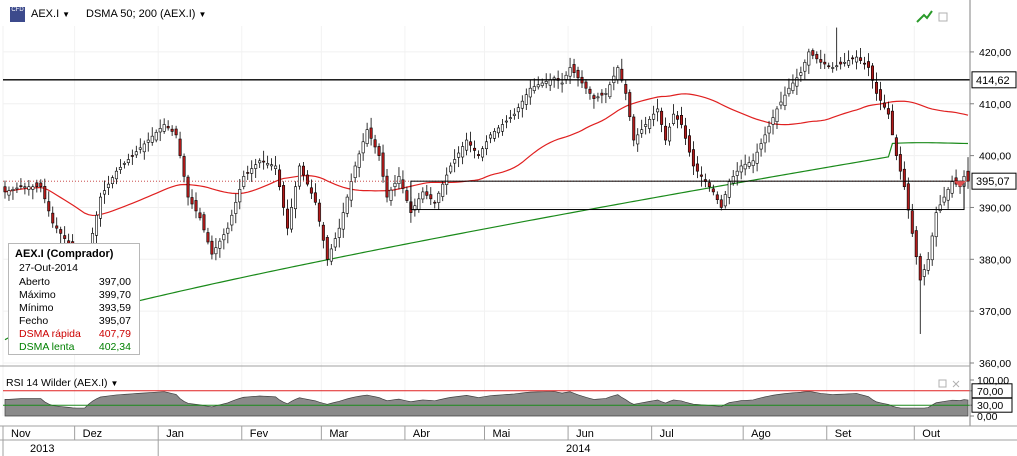 This screenshot has height=456, width=1017. I want to click on month-label: Ago, so click(761, 434).